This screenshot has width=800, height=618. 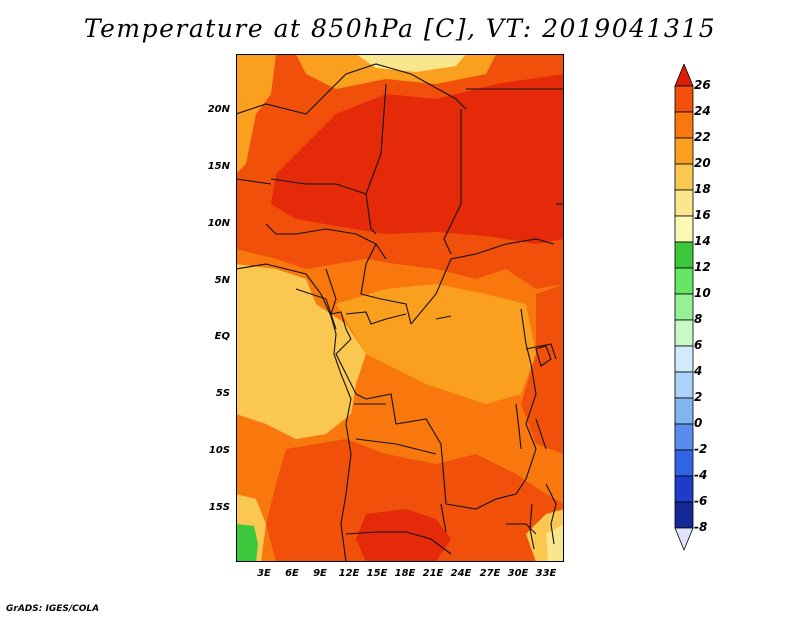 What do you see at coordinates (292, 573) in the screenshot?
I see `lon-label-6e: 6E` at bounding box center [292, 573].